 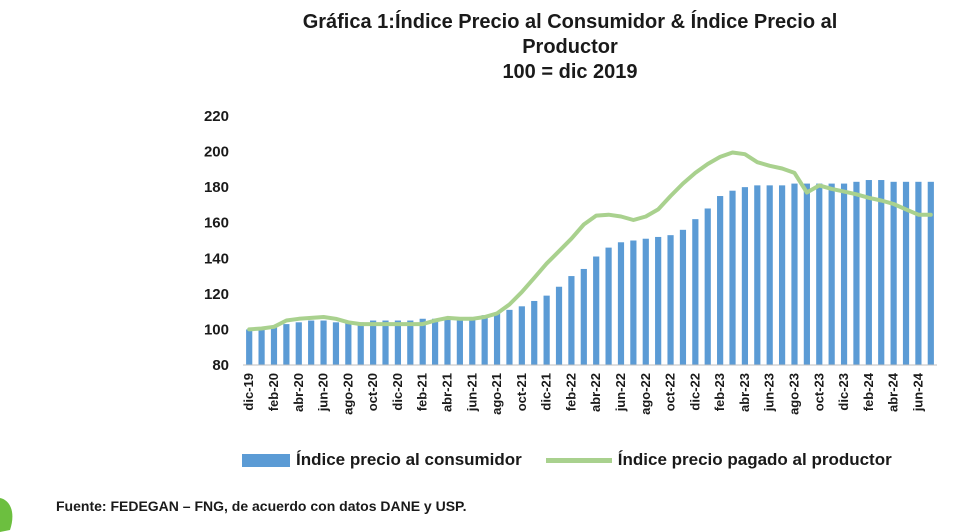 I want to click on y-tick-label: 80, so click(x=220, y=365).